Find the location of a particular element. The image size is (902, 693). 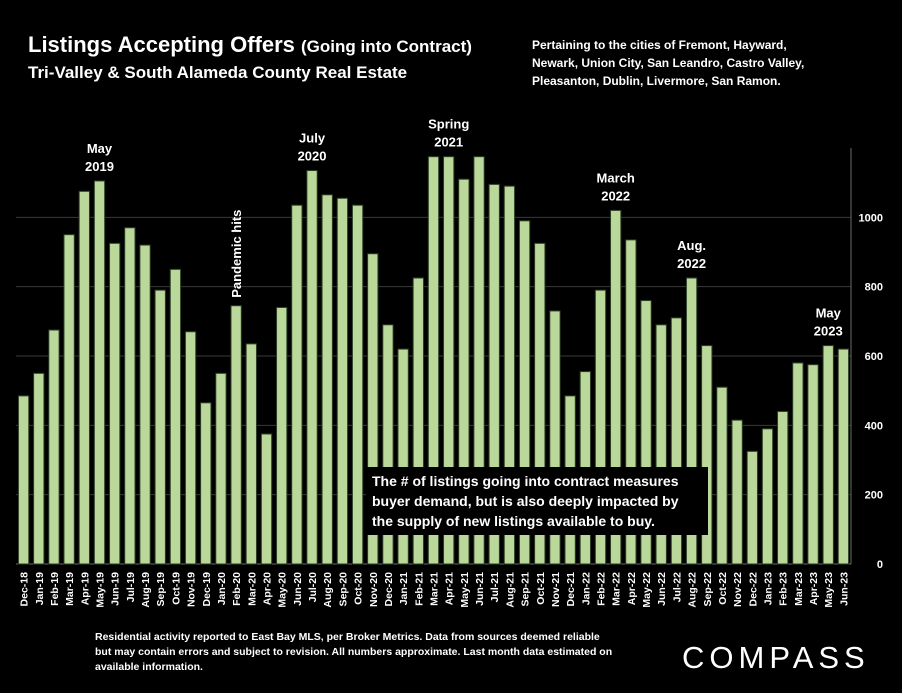

x-tick-label: Feb-23 is located at coordinates (784, 589).